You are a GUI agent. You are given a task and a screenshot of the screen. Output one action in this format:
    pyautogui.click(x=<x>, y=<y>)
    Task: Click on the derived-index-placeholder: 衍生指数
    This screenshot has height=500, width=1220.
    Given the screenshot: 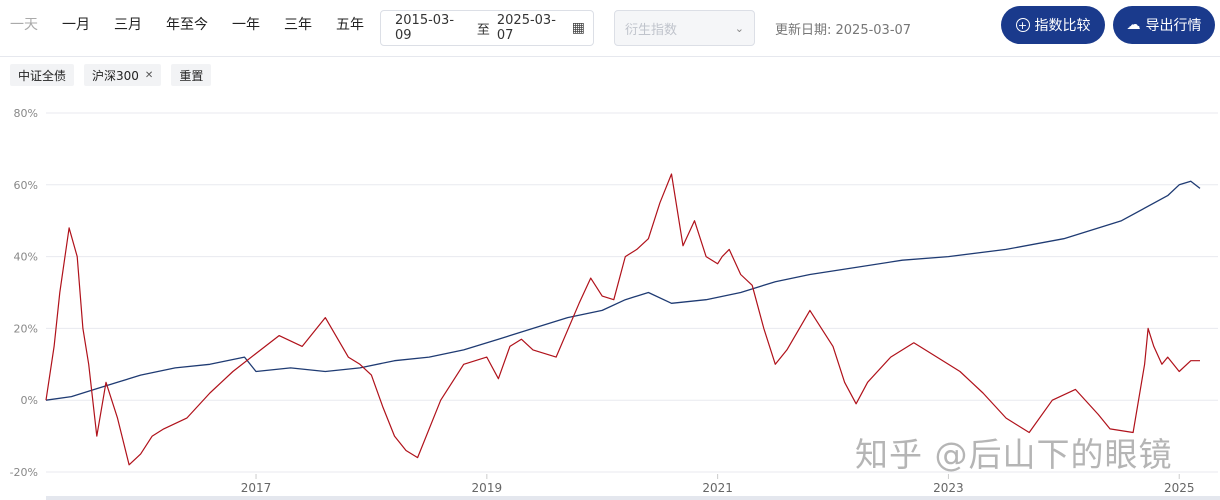 What is the action you would take?
    pyautogui.click(x=651, y=30)
    